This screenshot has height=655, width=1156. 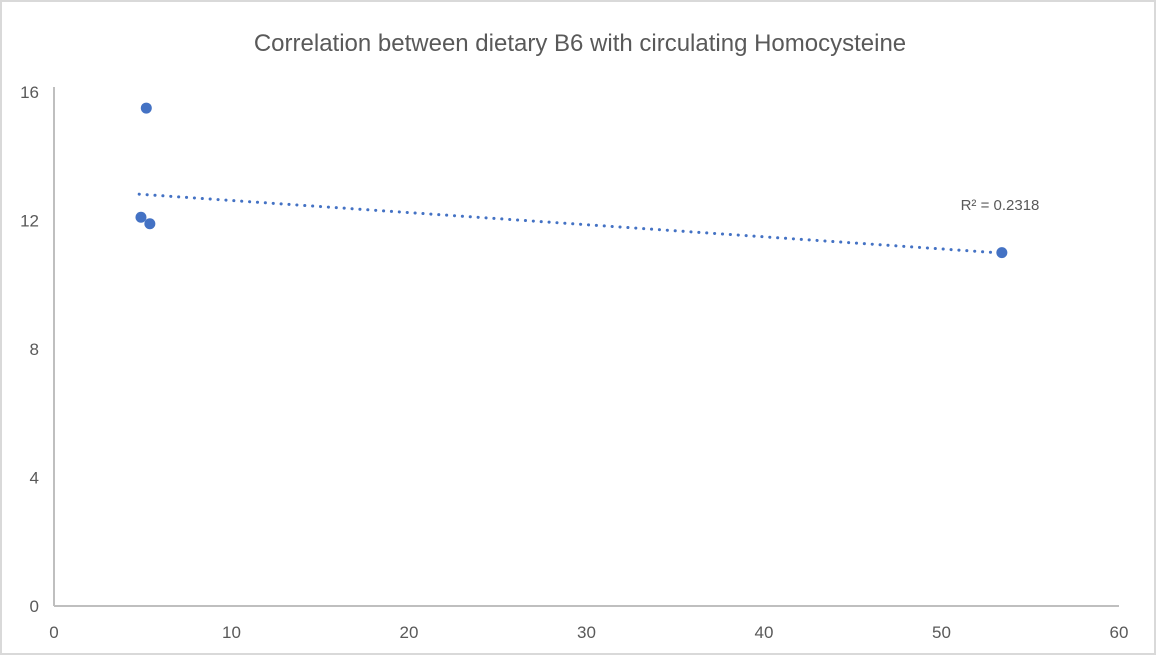 I want to click on y-tick-label: 12, so click(x=29, y=221).